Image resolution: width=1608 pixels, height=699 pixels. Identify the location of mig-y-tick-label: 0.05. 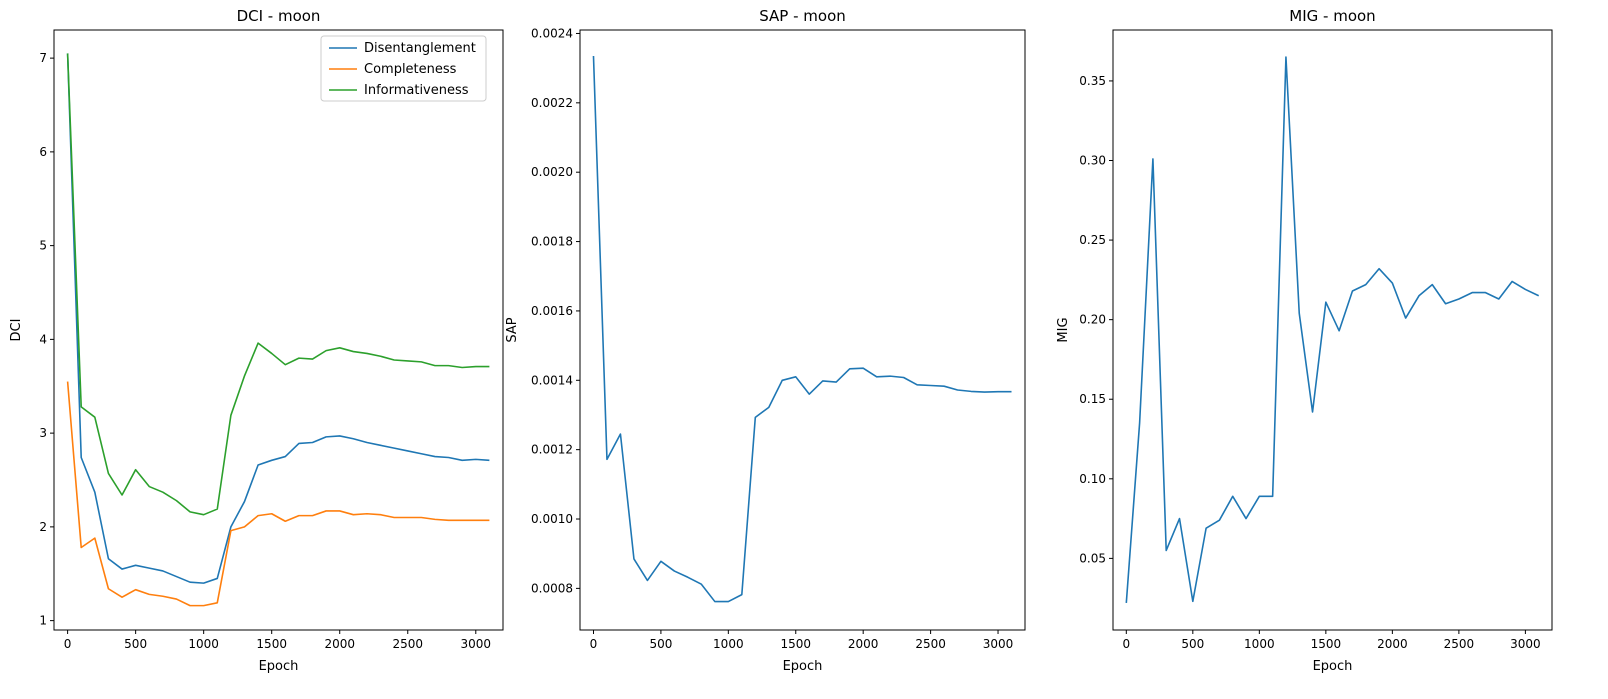
(1092, 558).